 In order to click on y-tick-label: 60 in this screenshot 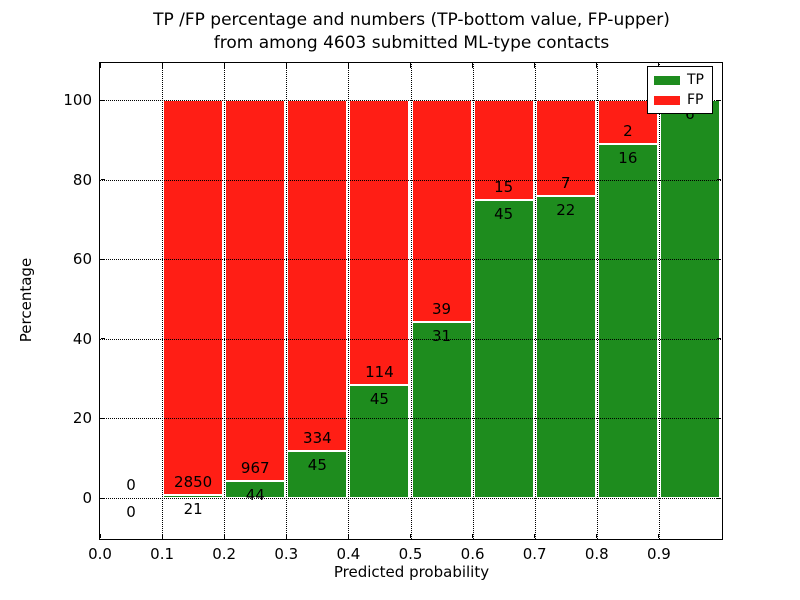, I will do `click(82, 259)`.